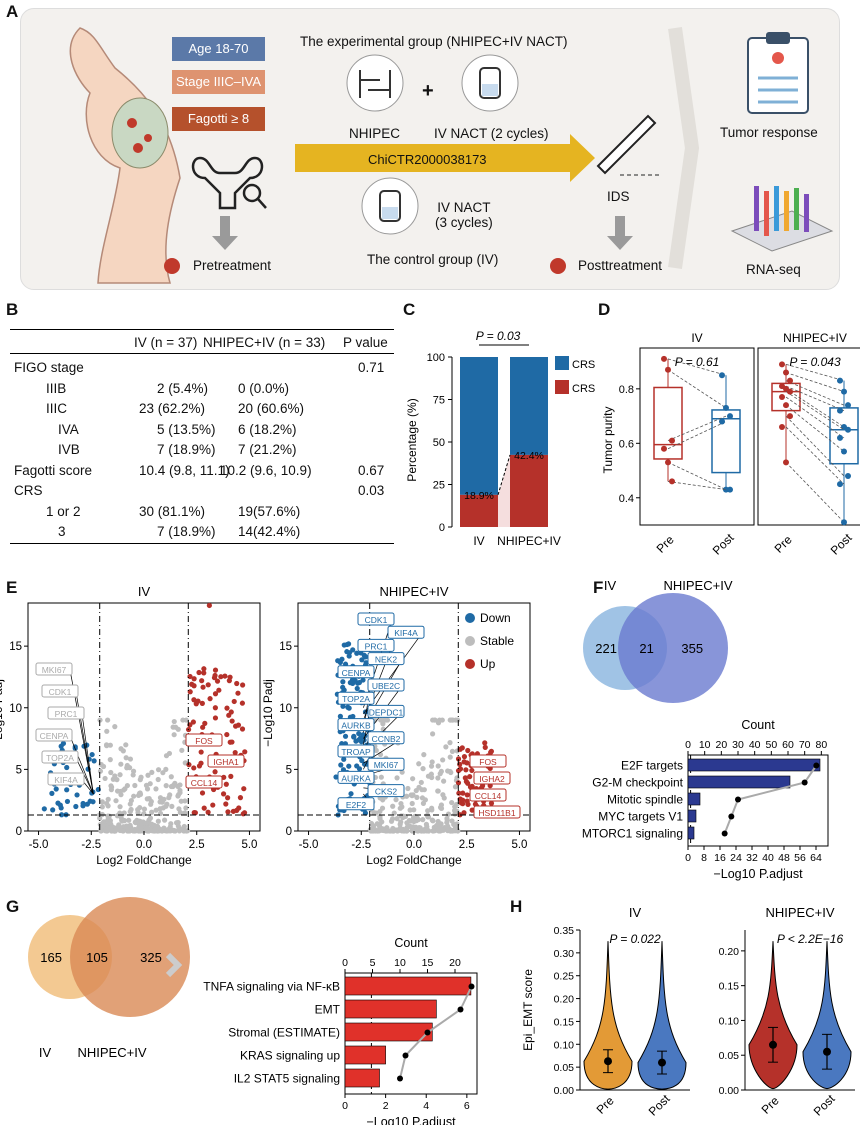 Image resolution: width=860 pixels, height=1125 pixels. What do you see at coordinates (172, 511) in the screenshot?
I see `table-cell: 30 (81.1%)` at bounding box center [172, 511].